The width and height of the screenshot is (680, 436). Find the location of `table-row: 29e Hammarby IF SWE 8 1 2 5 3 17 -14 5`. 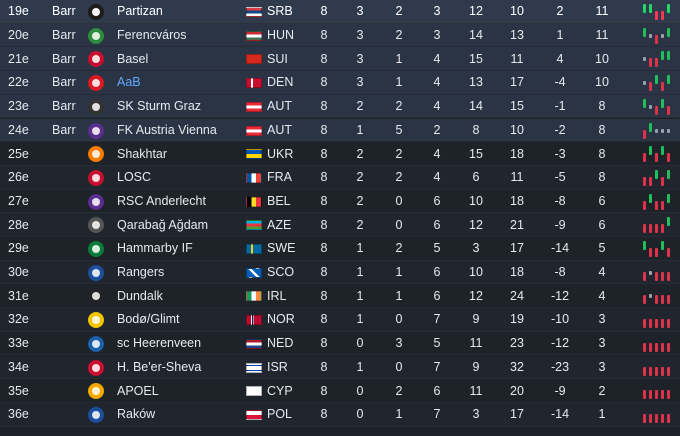

table-row: 29e Hammarby IF SWE 8 1 2 5 3 17 -14 5 is located at coordinates (340, 249).